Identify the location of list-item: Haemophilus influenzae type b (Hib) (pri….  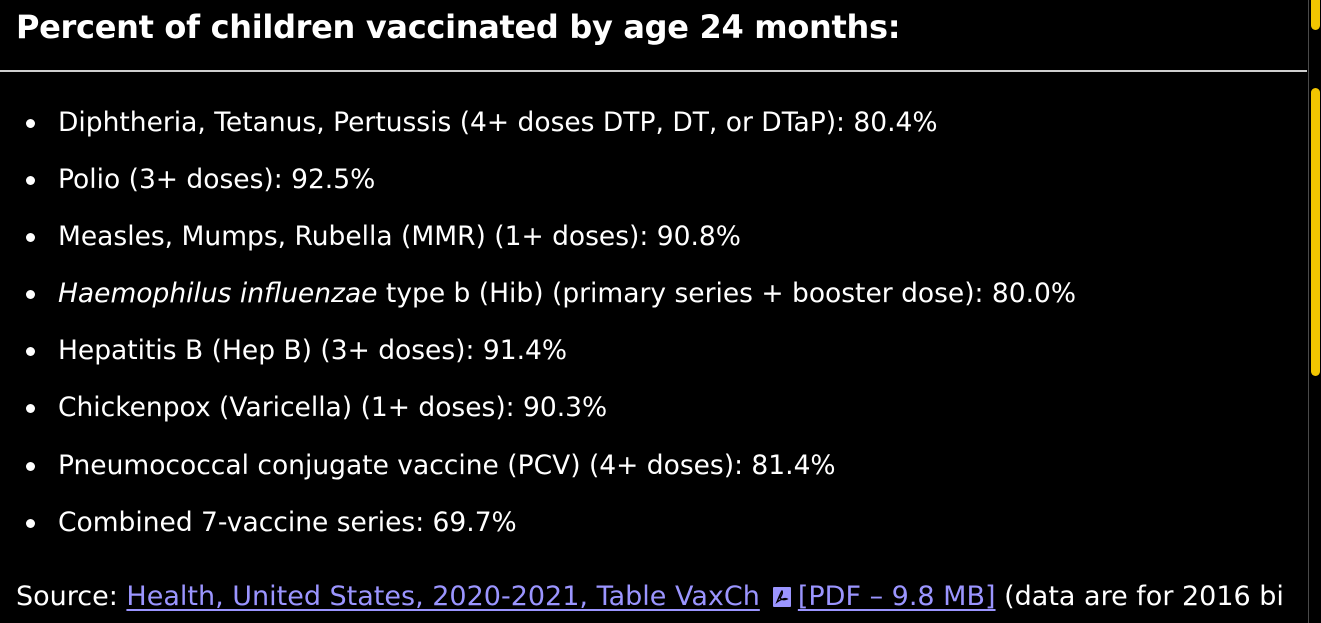
(538, 293).